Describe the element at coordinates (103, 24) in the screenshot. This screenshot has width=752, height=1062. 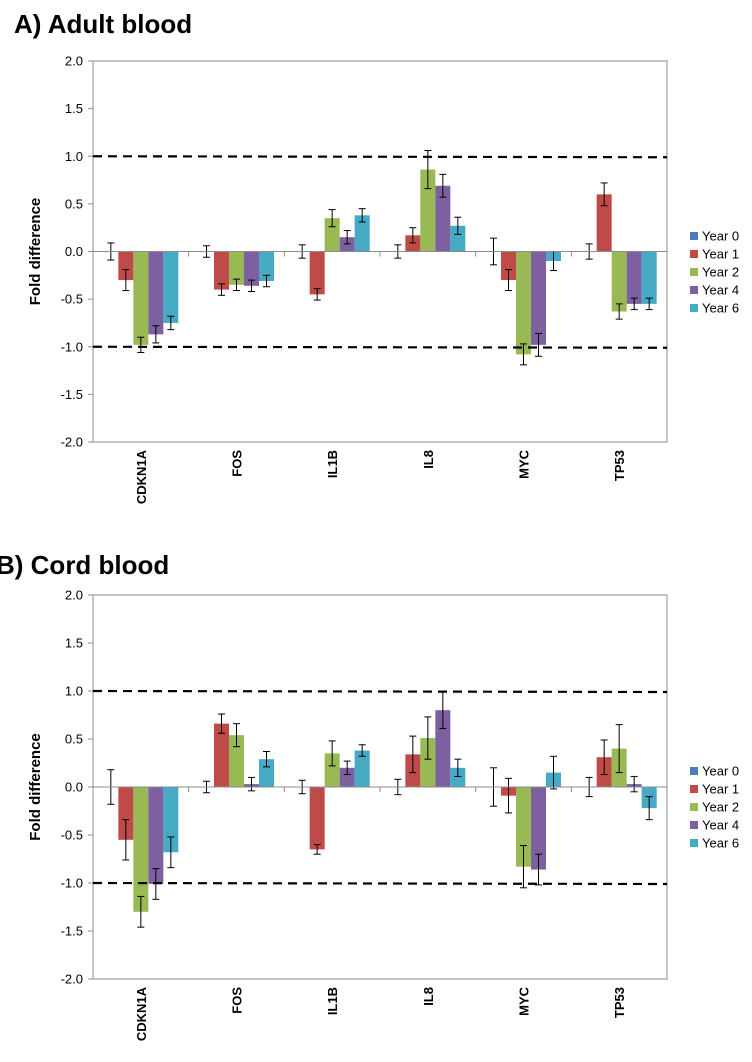
I see `chart-title: A) Adult blood` at that location.